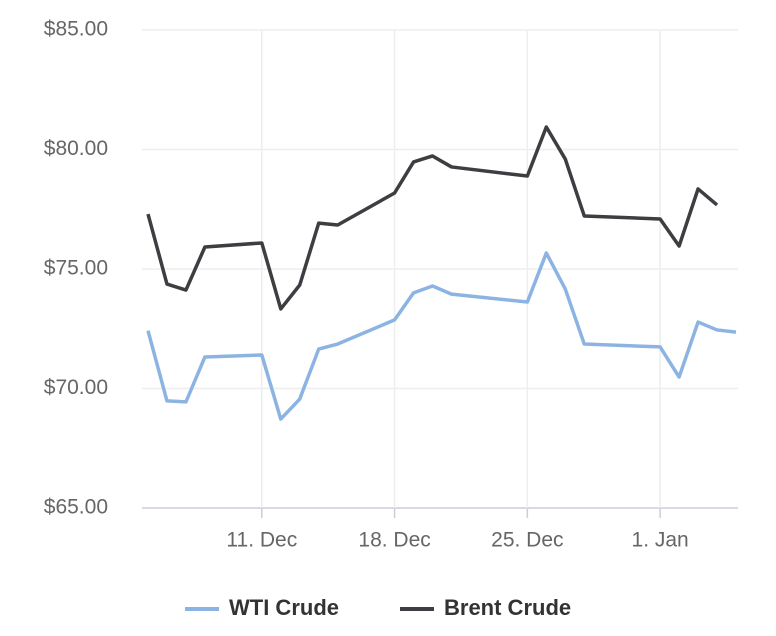 This screenshot has height=636, width=776. Describe the element at coordinates (660, 540) in the screenshot. I see `x-tick-label: 1. Jan` at that location.